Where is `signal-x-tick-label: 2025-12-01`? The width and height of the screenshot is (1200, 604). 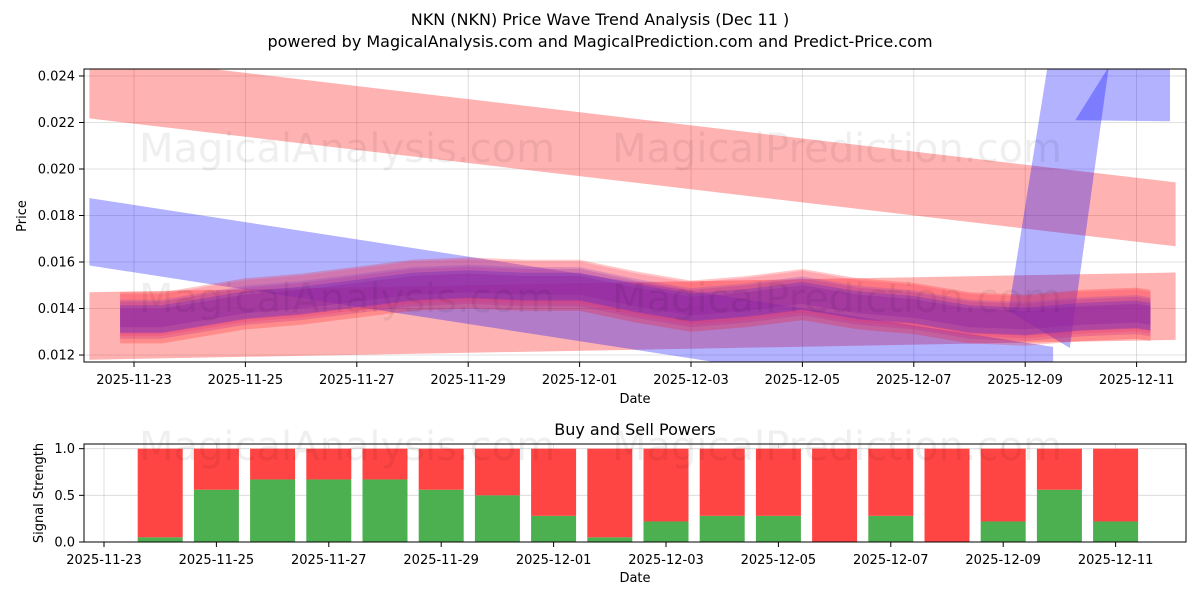 signal-x-tick-label: 2025-12-01 is located at coordinates (554, 560).